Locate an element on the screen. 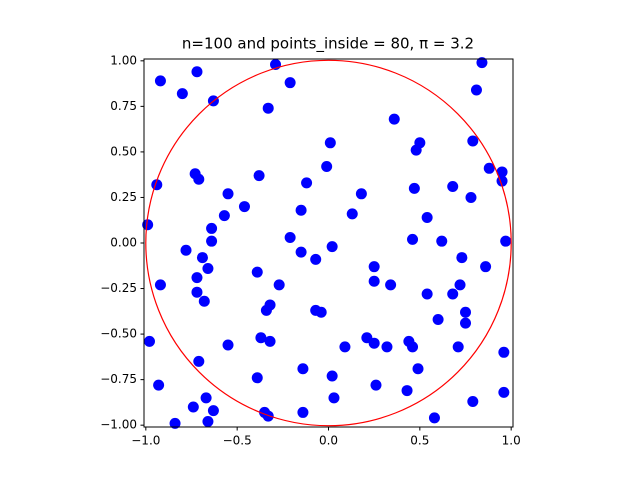  y-tick-label: −0.75 is located at coordinates (118, 379).